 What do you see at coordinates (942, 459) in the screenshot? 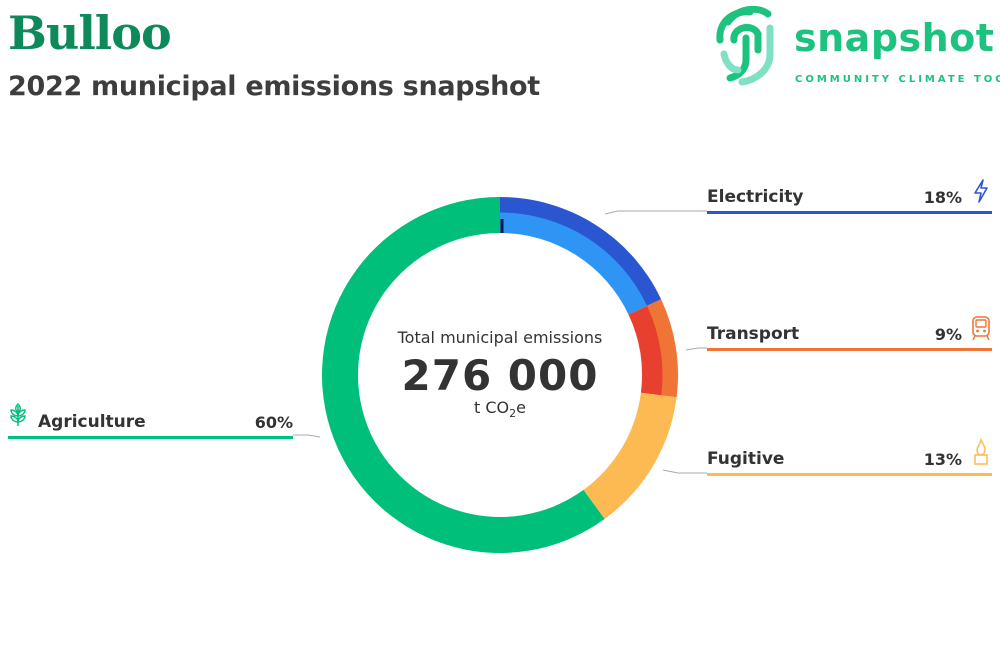
I see `category-percent: 13%` at bounding box center [942, 459].